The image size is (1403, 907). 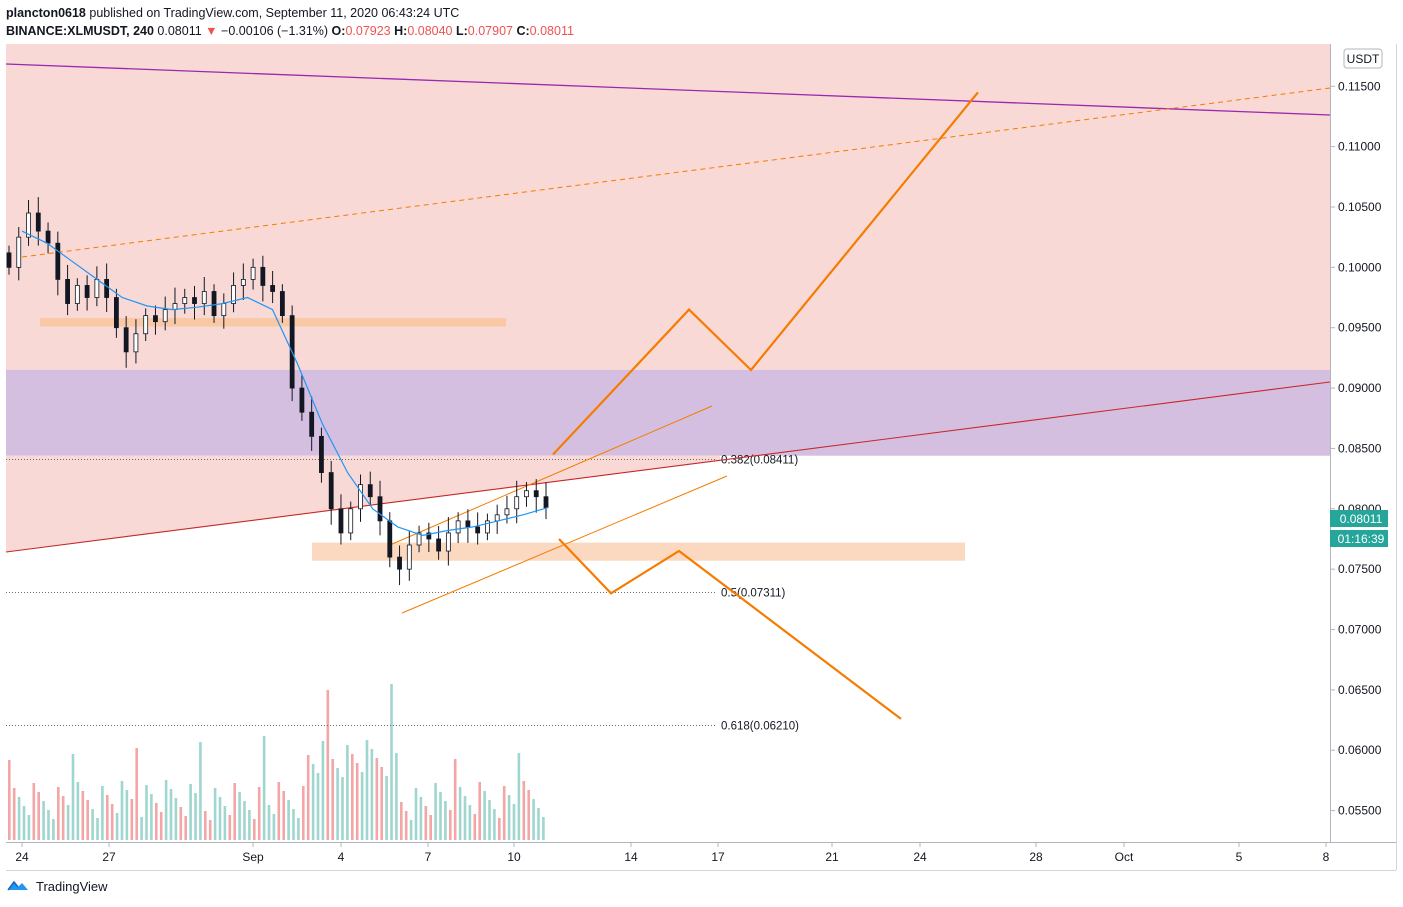 I want to click on symbol-label: BINANCE:XLMUSDT, 240, so click(x=80, y=31).